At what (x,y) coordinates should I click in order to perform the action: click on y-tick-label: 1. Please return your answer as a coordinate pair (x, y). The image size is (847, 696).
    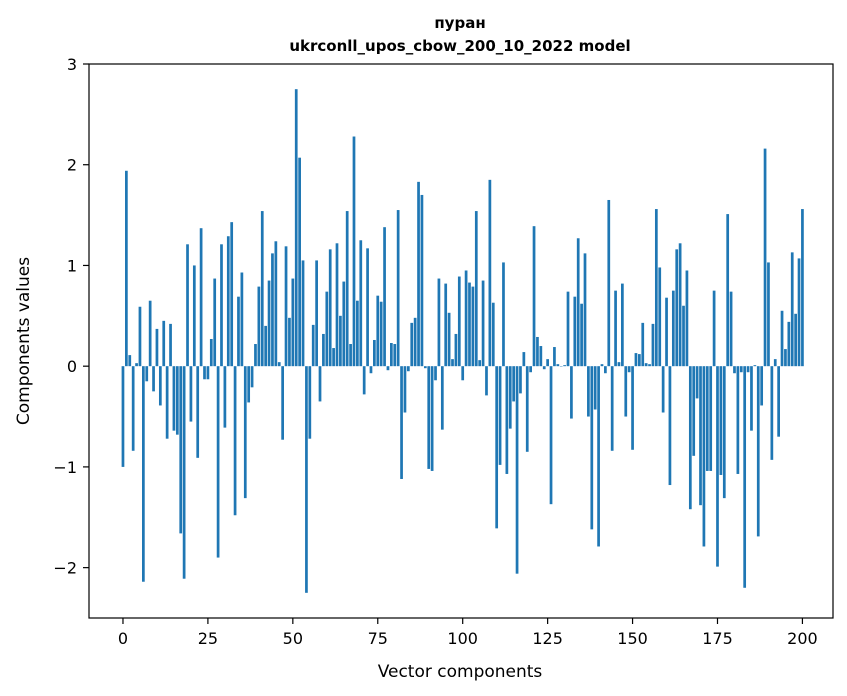
    Looking at the image, I should click on (72, 265).